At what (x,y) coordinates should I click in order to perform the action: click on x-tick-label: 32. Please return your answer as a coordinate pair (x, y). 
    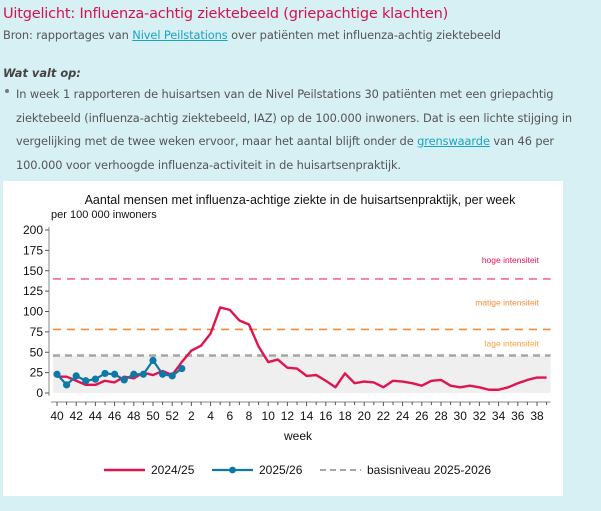
    Looking at the image, I should click on (480, 416).